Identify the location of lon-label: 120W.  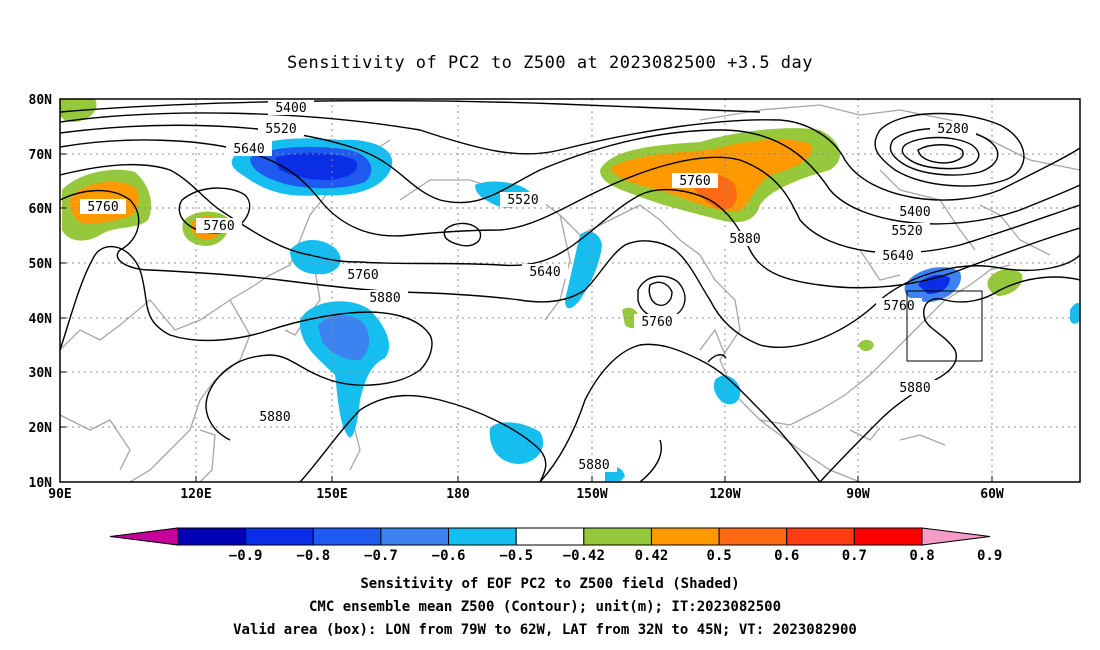
(724, 494).